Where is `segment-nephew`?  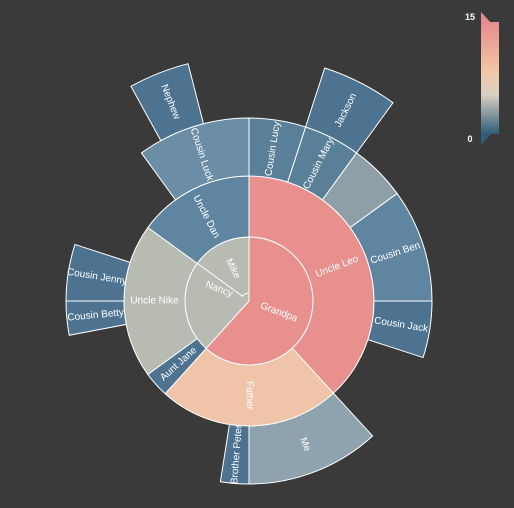 segment-nephew is located at coordinates (167, 102).